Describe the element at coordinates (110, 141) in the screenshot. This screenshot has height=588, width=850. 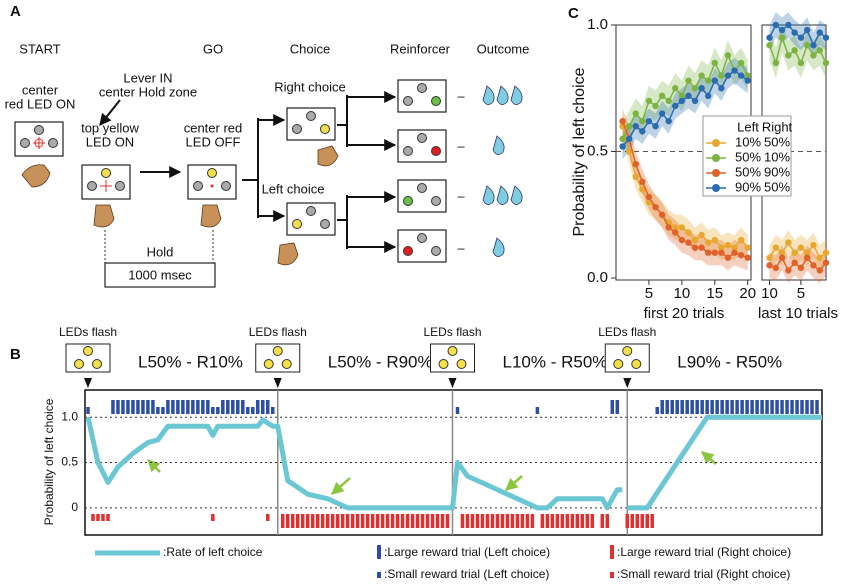
I see `note: LED ON` at that location.